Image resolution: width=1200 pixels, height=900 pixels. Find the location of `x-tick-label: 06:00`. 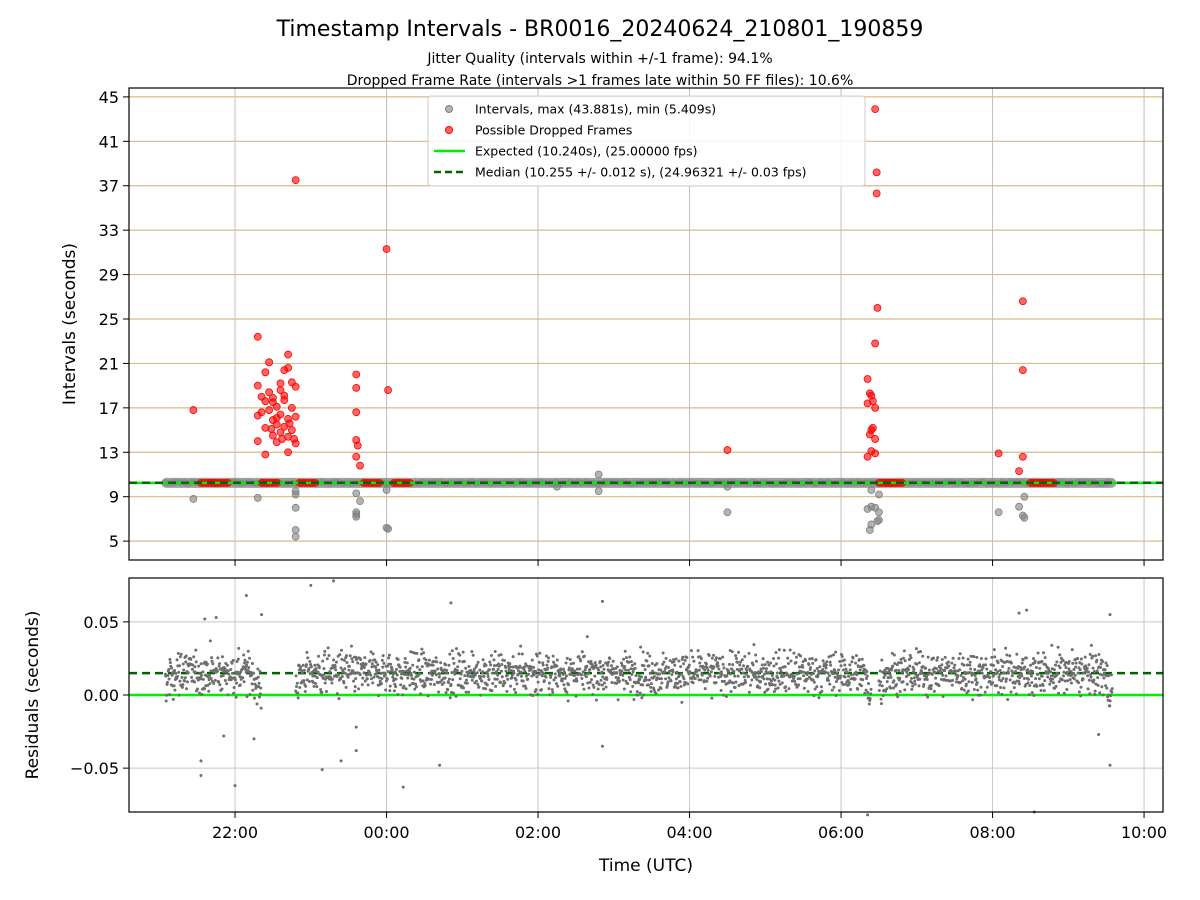

x-tick-label: 06:00 is located at coordinates (841, 832).